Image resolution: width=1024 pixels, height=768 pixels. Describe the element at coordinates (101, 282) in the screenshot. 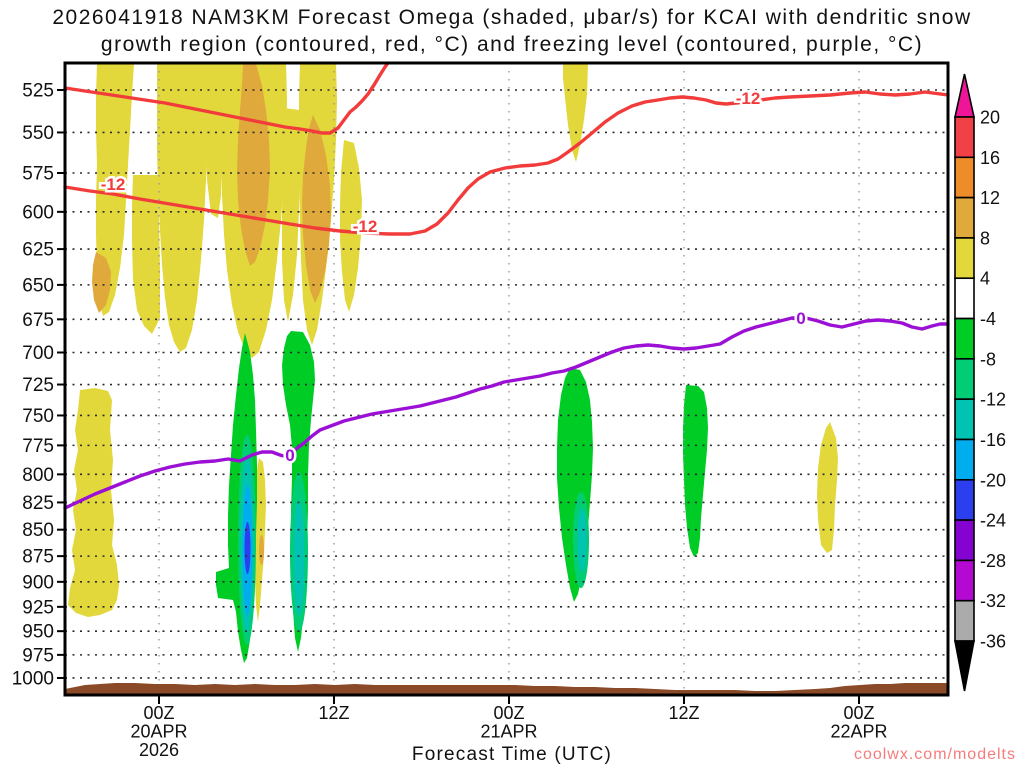

I see `shaded-region-omega-8-12-core3` at that location.